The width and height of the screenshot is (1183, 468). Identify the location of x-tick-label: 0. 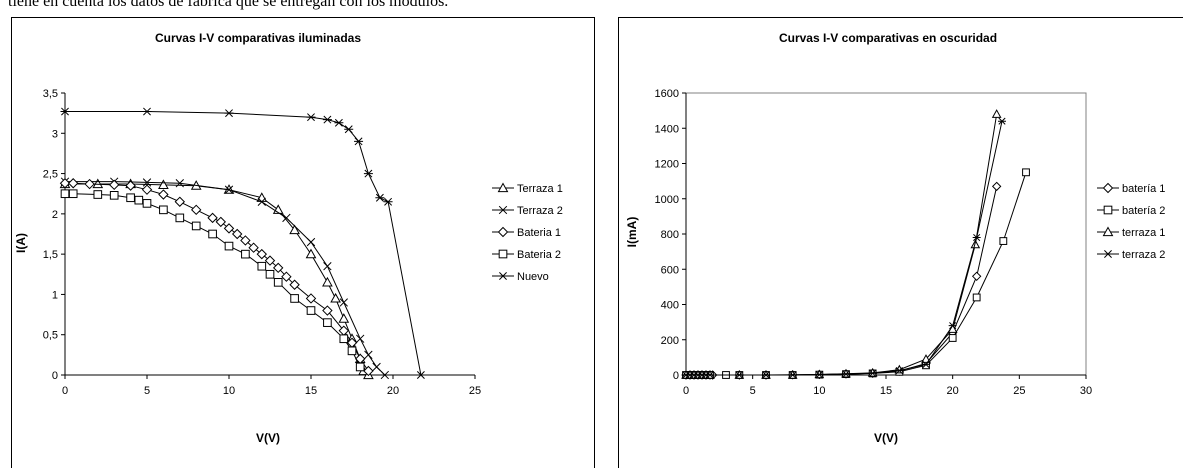
(65, 391).